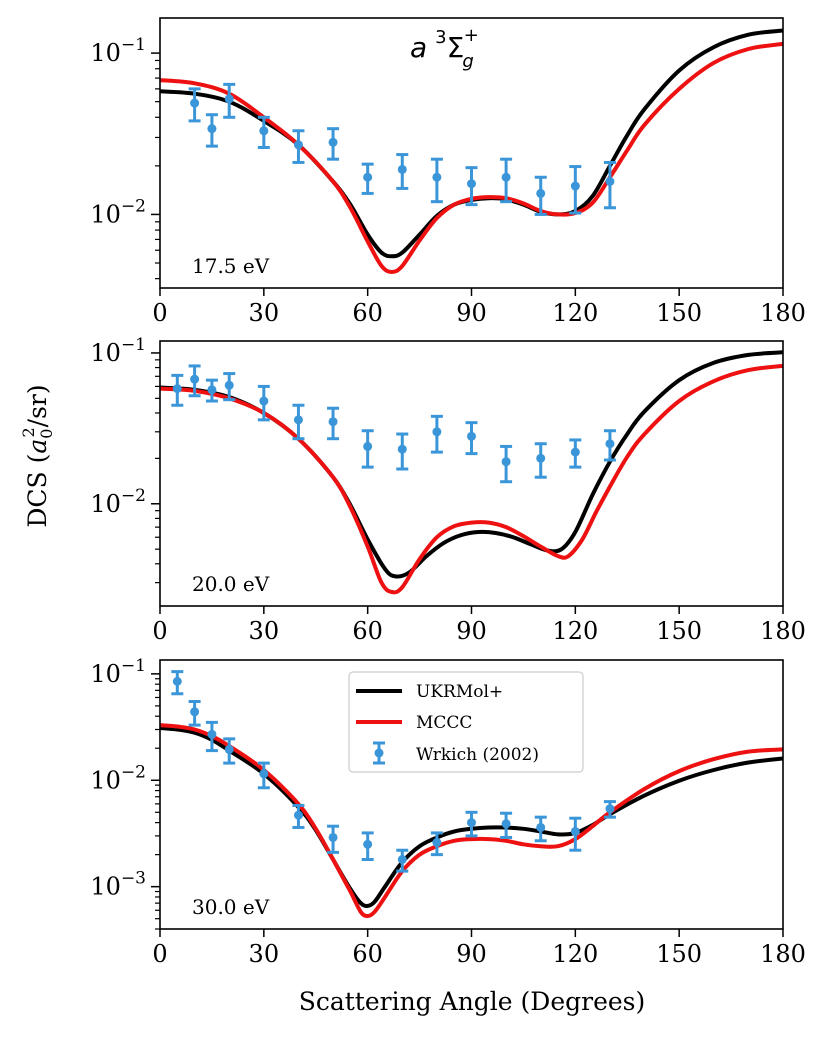 This screenshot has height=1037, width=832. What do you see at coordinates (231, 266) in the screenshot?
I see `energy-label: 17.5 eV` at bounding box center [231, 266].